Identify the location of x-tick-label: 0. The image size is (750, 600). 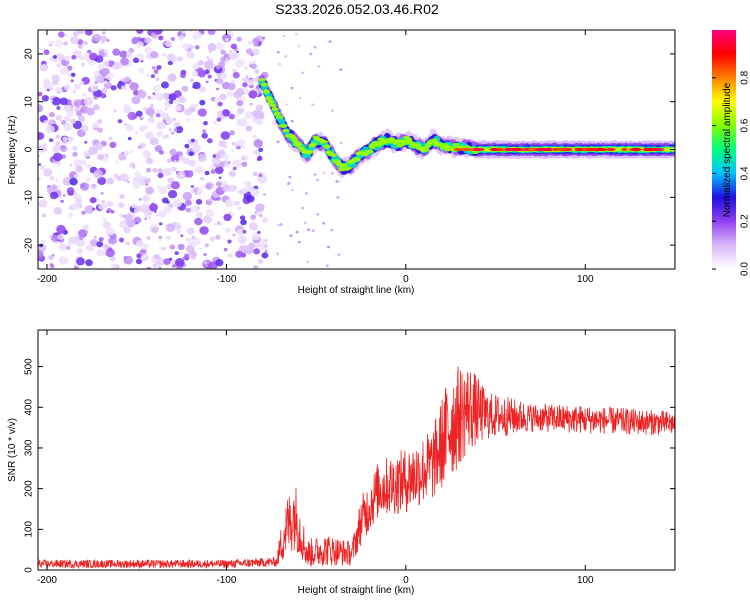
(406, 279).